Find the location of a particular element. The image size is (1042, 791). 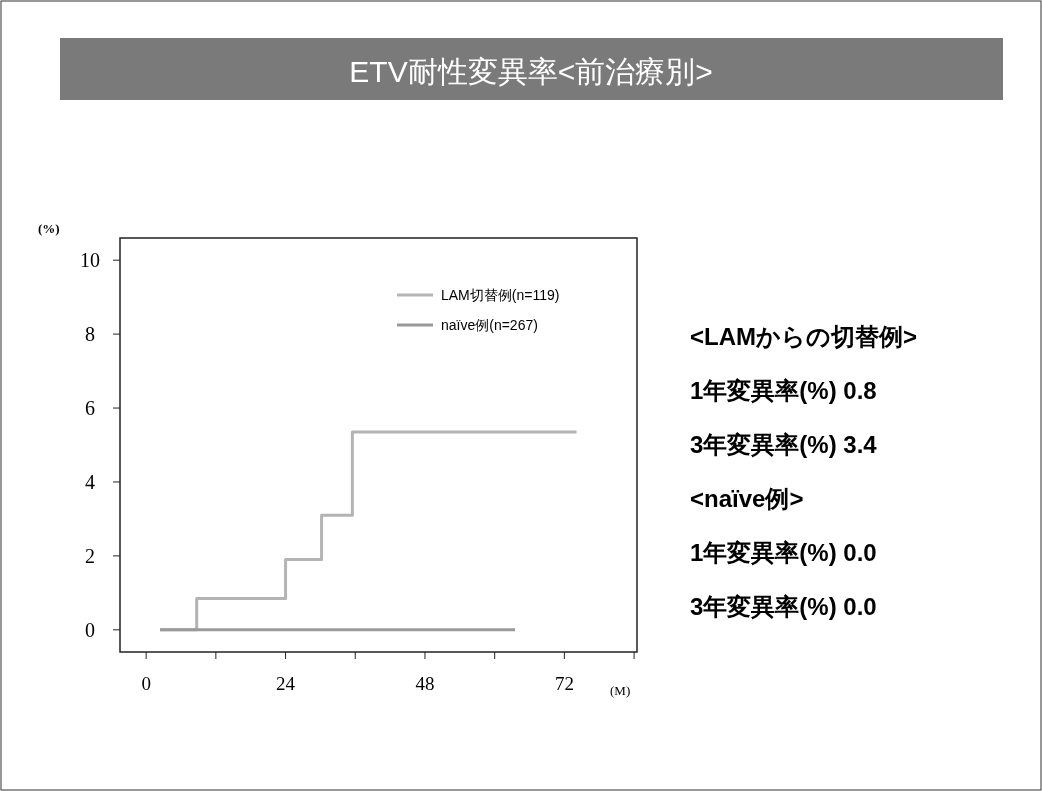

x-tick-label: 72 is located at coordinates (564, 683).